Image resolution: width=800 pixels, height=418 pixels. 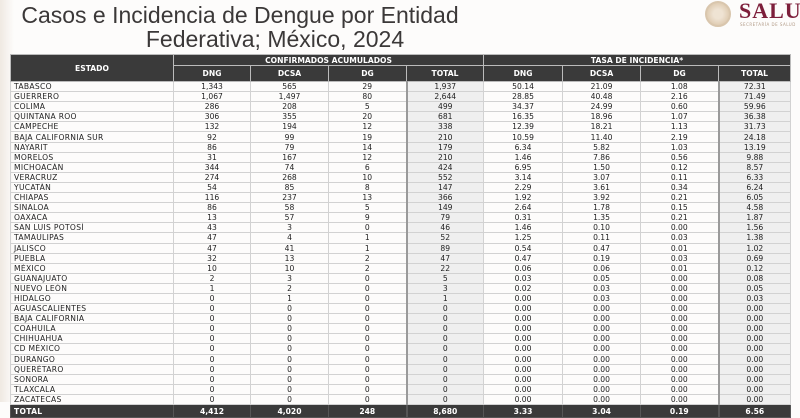 What do you see at coordinates (680, 177) in the screenshot?
I see `cell-value: 0.11` at bounding box center [680, 177].